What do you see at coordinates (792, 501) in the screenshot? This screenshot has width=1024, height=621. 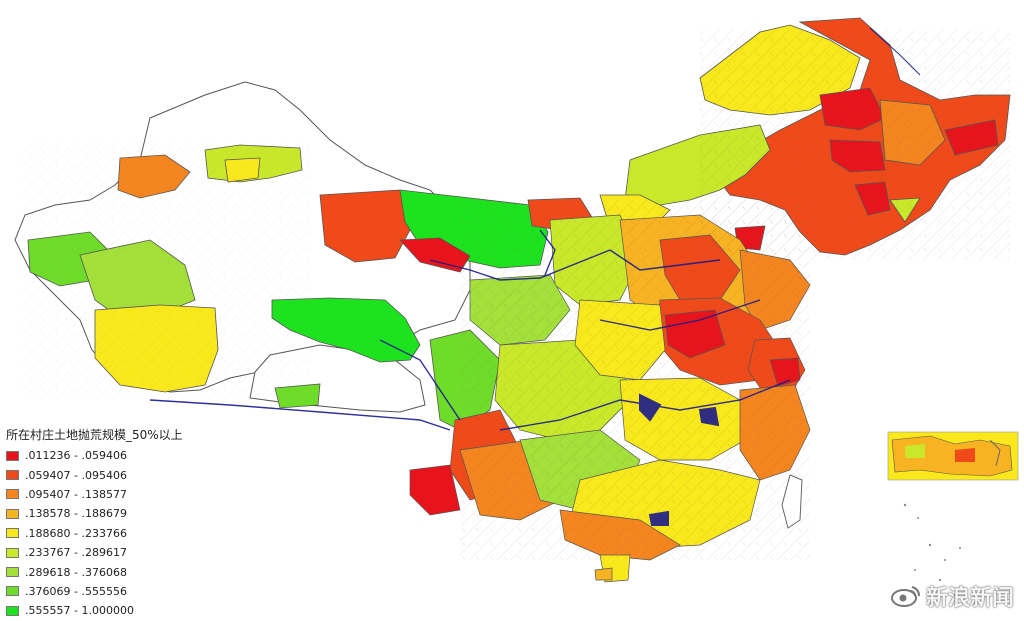 I see `taiwan-island` at bounding box center [792, 501].